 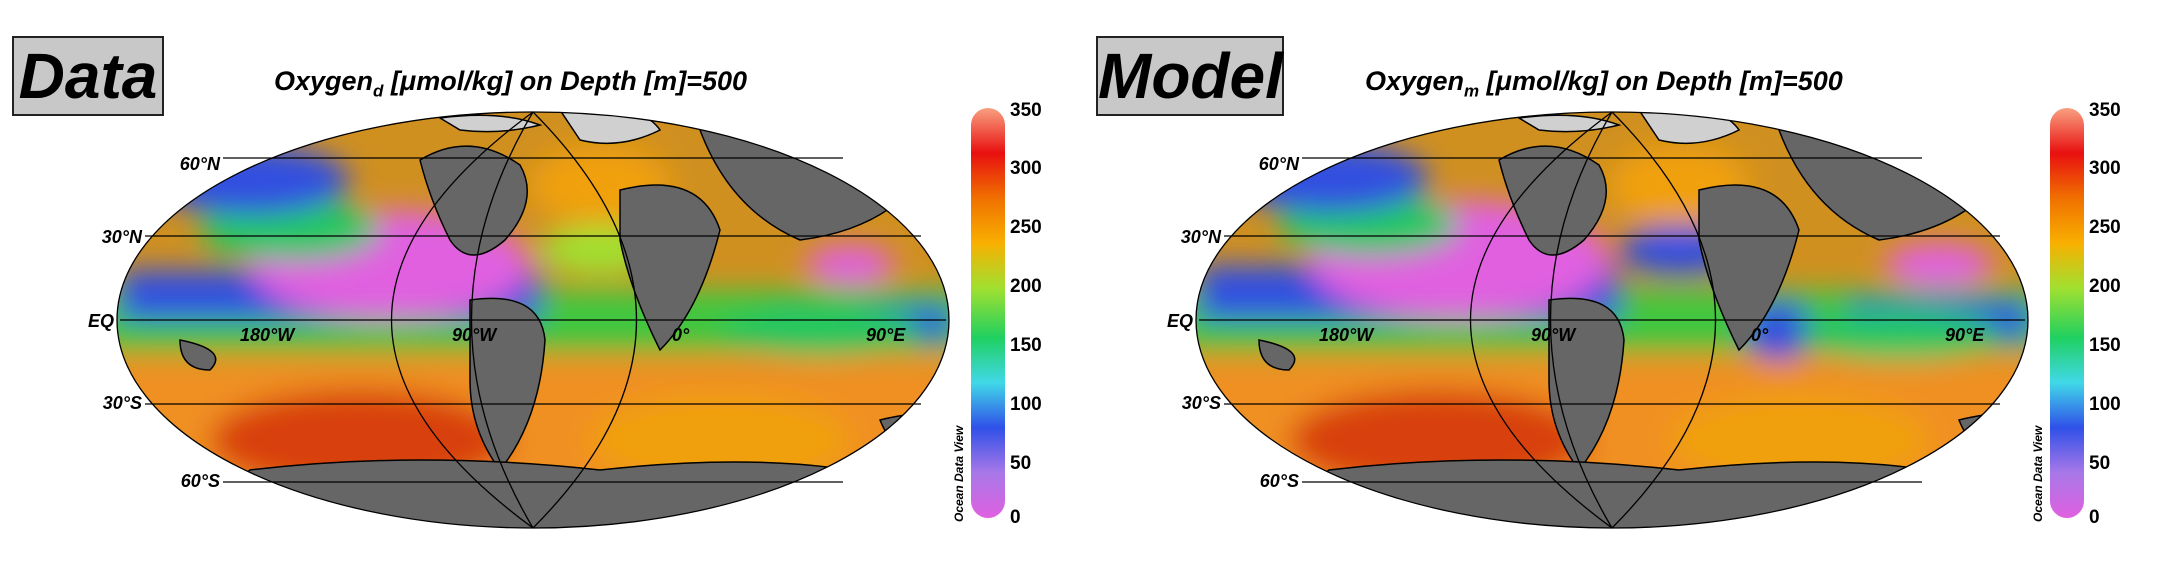 I want to click on title-subscript: d, so click(x=378, y=91).